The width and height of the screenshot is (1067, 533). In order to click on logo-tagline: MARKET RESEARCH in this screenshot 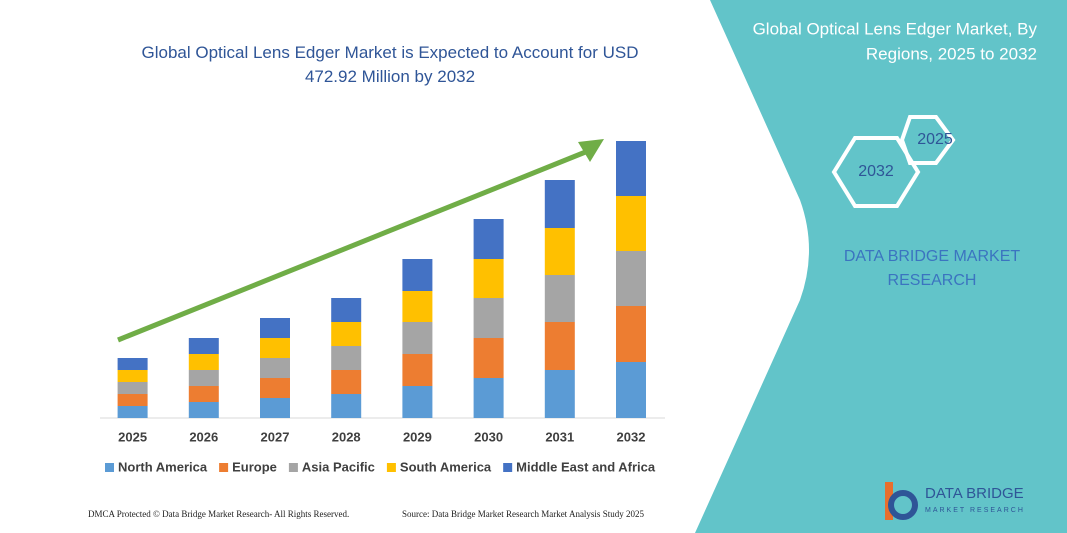, I will do `click(975, 510)`.